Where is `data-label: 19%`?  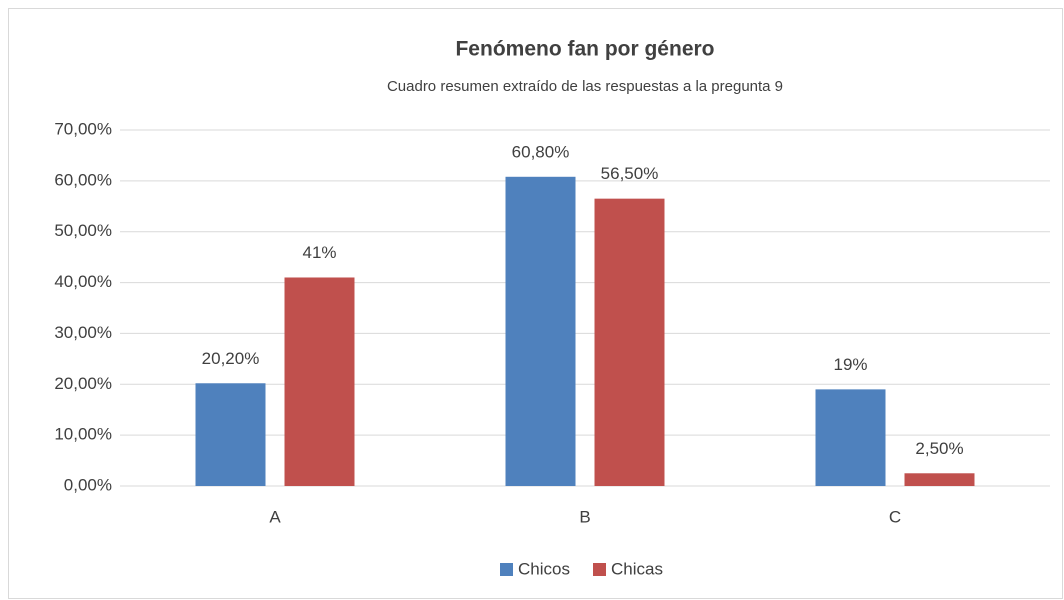
data-label: 19% is located at coordinates (850, 364).